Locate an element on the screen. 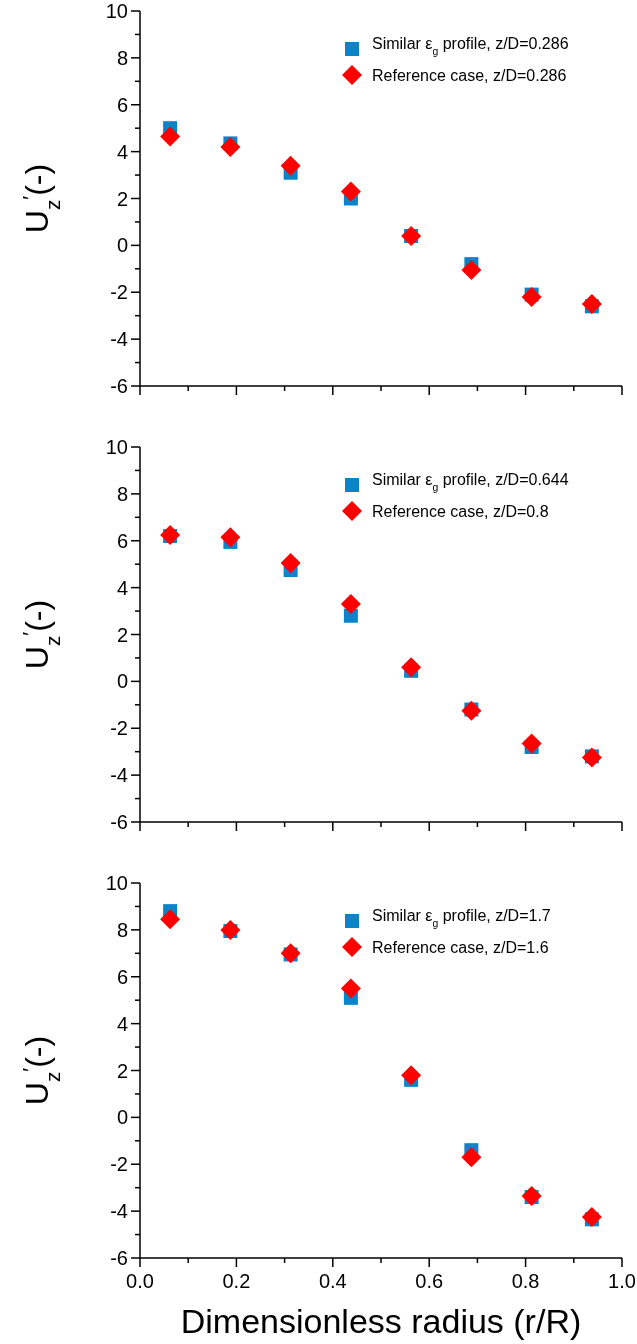 The image size is (637, 1344). x-tick-label: 1.0 is located at coordinates (622, 1281).